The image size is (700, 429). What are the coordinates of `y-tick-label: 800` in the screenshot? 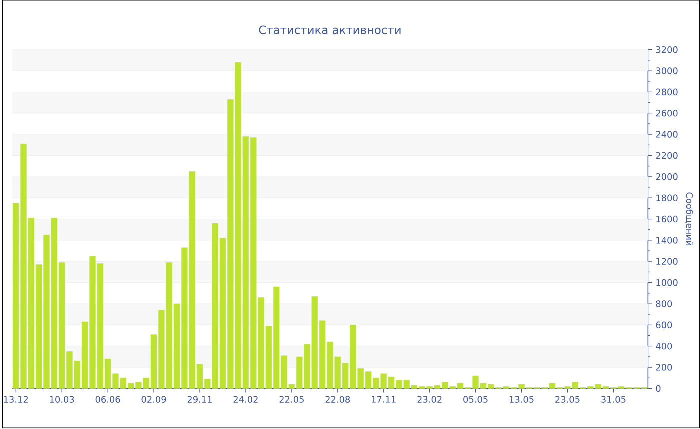 It's located at (664, 304).